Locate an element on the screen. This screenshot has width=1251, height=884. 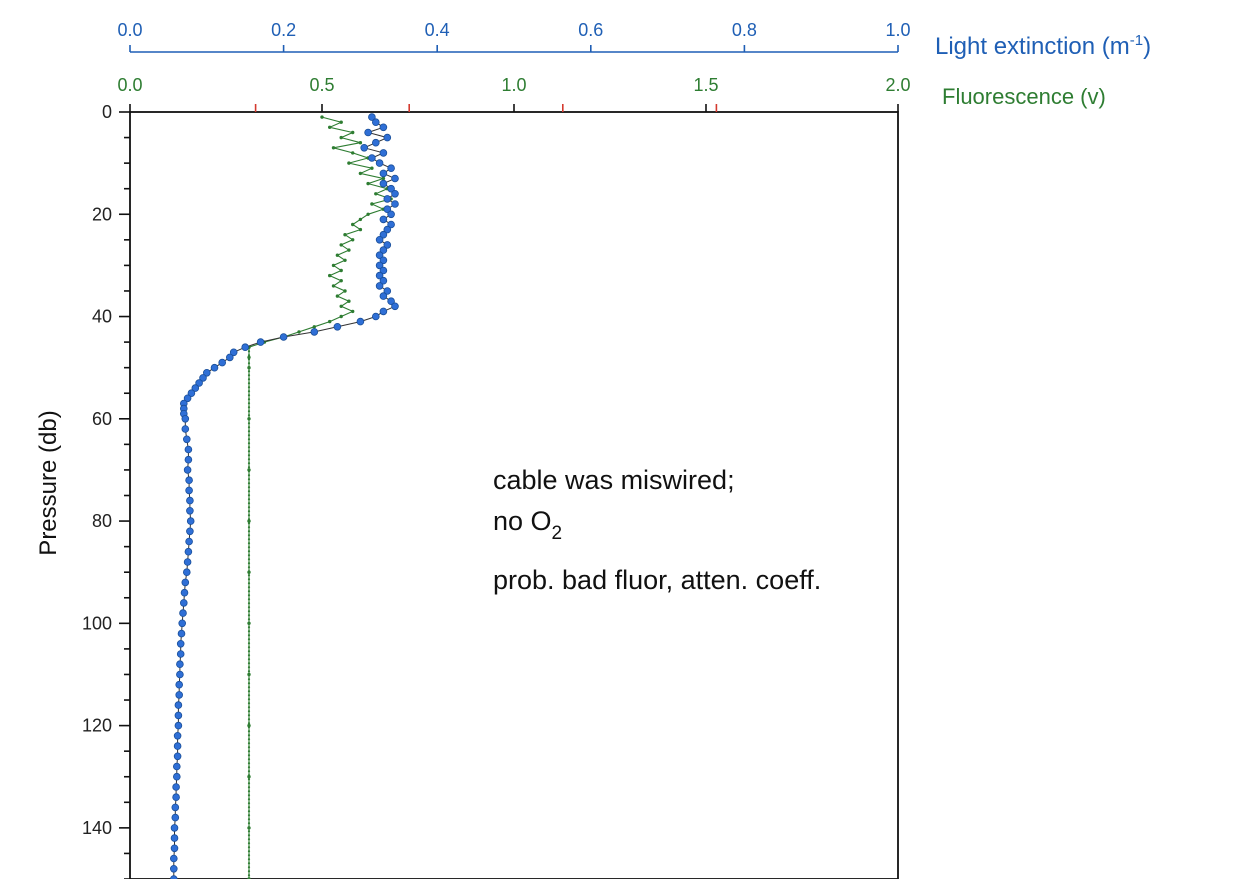
pressure-tick-label: 80 is located at coordinates (102, 521).